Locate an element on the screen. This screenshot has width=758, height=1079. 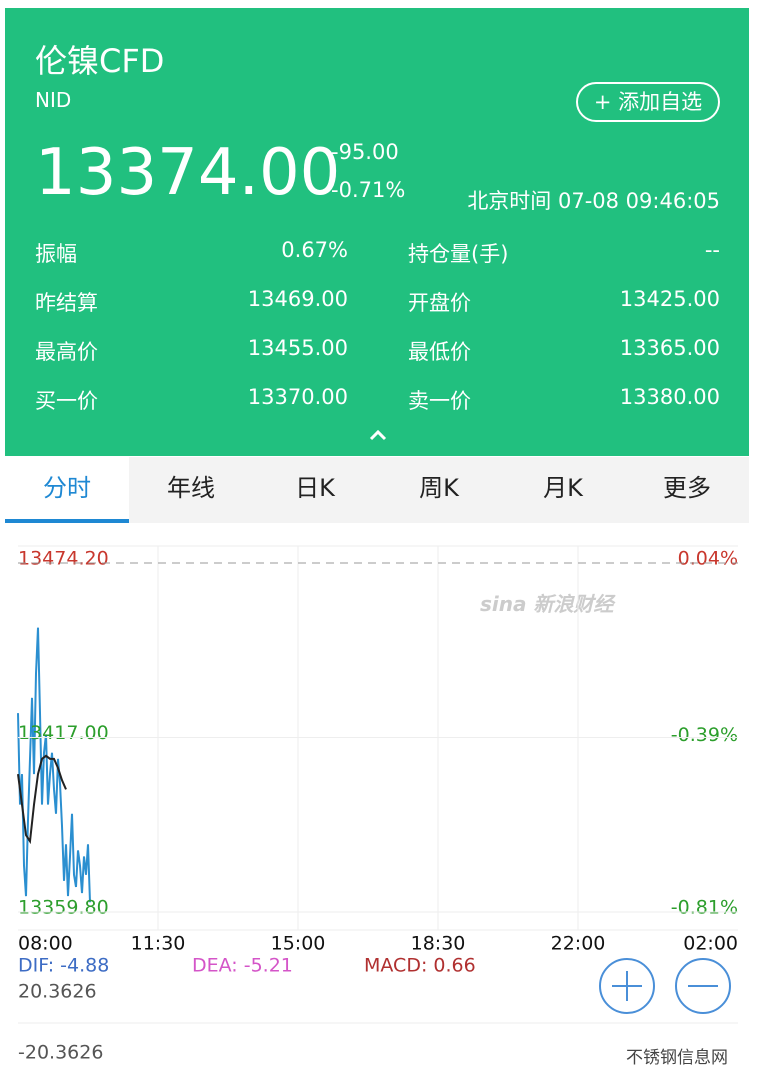
stat-label: 最高价 is located at coordinates (66, 352).